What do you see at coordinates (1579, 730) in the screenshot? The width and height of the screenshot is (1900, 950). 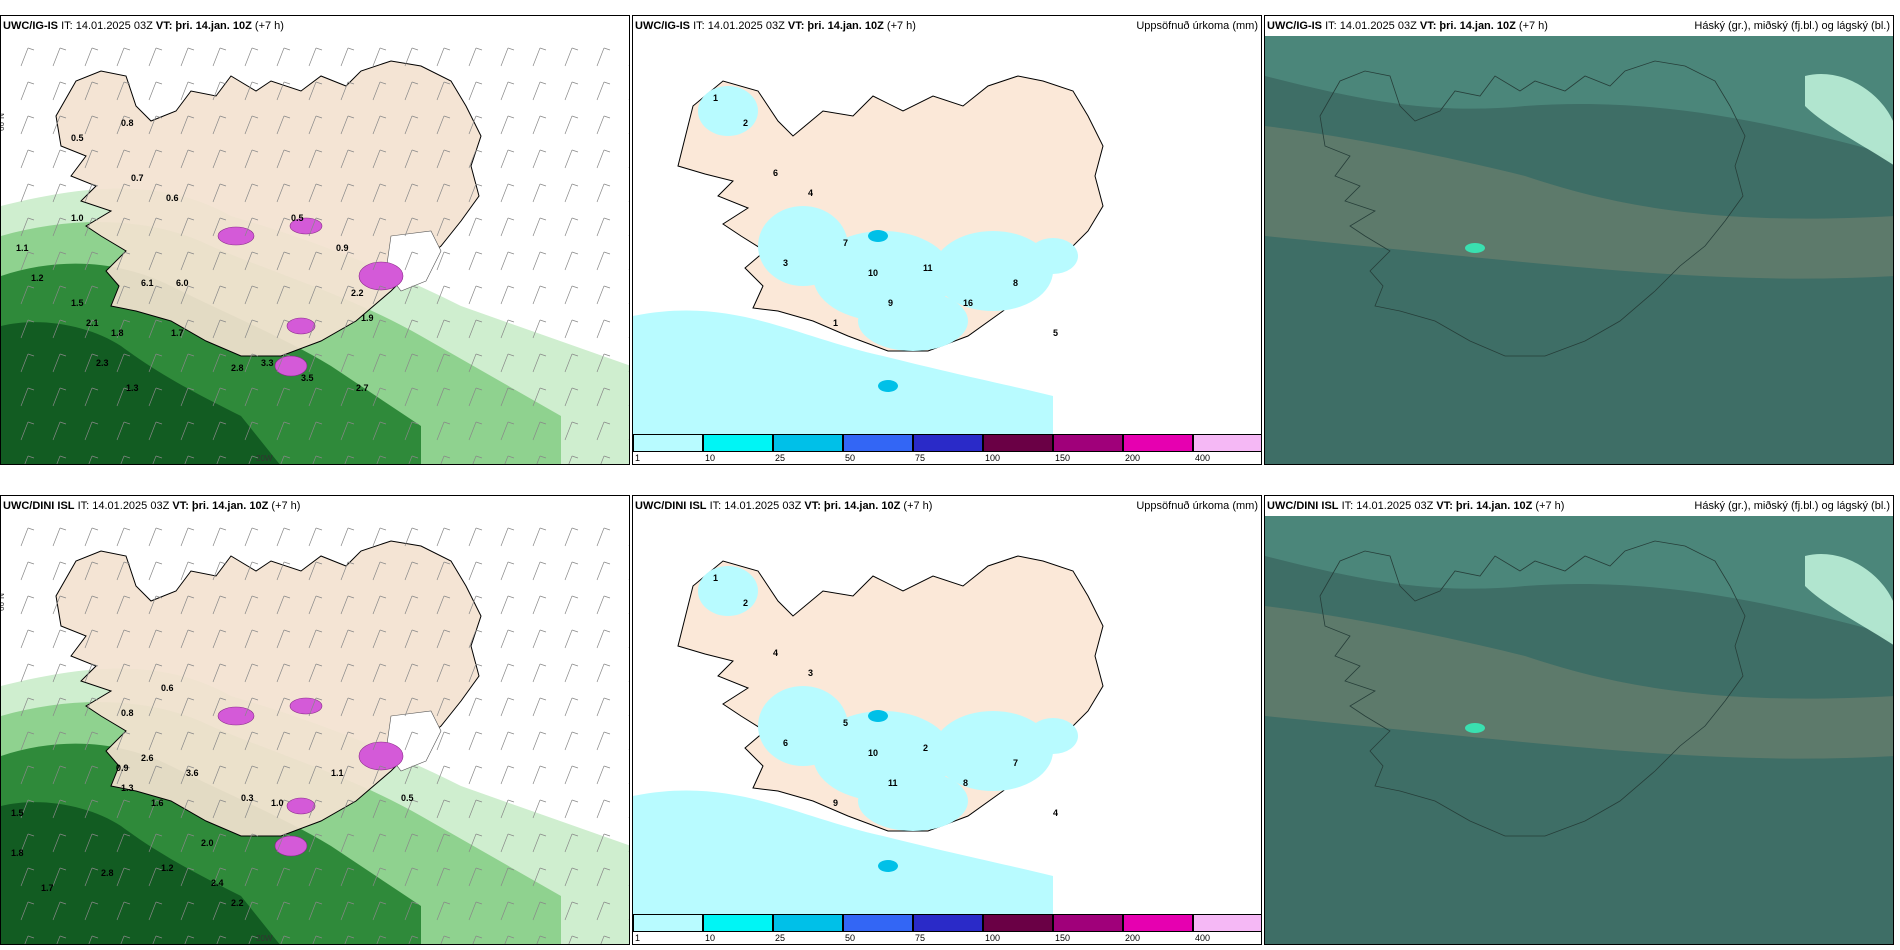 I see `cloud-map-area` at bounding box center [1579, 730].